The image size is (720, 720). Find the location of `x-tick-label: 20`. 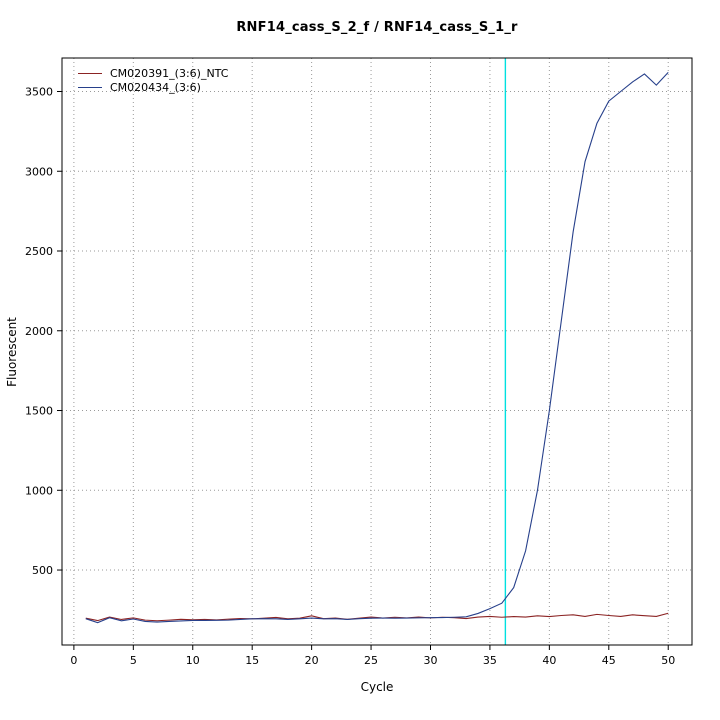

x-tick-label: 20 is located at coordinates (312, 660).